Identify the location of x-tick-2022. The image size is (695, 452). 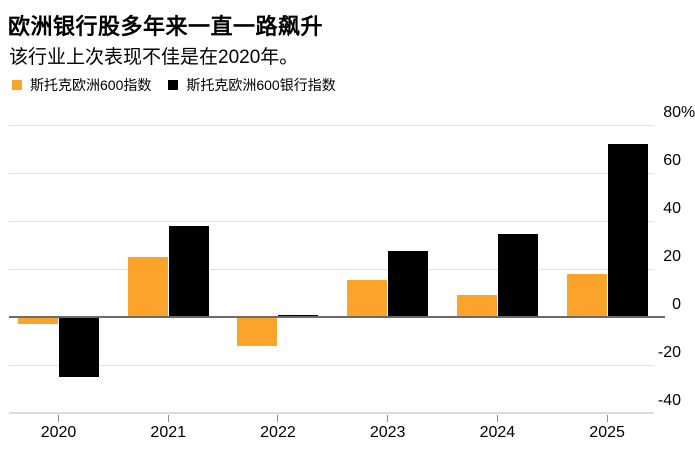
(278, 418).